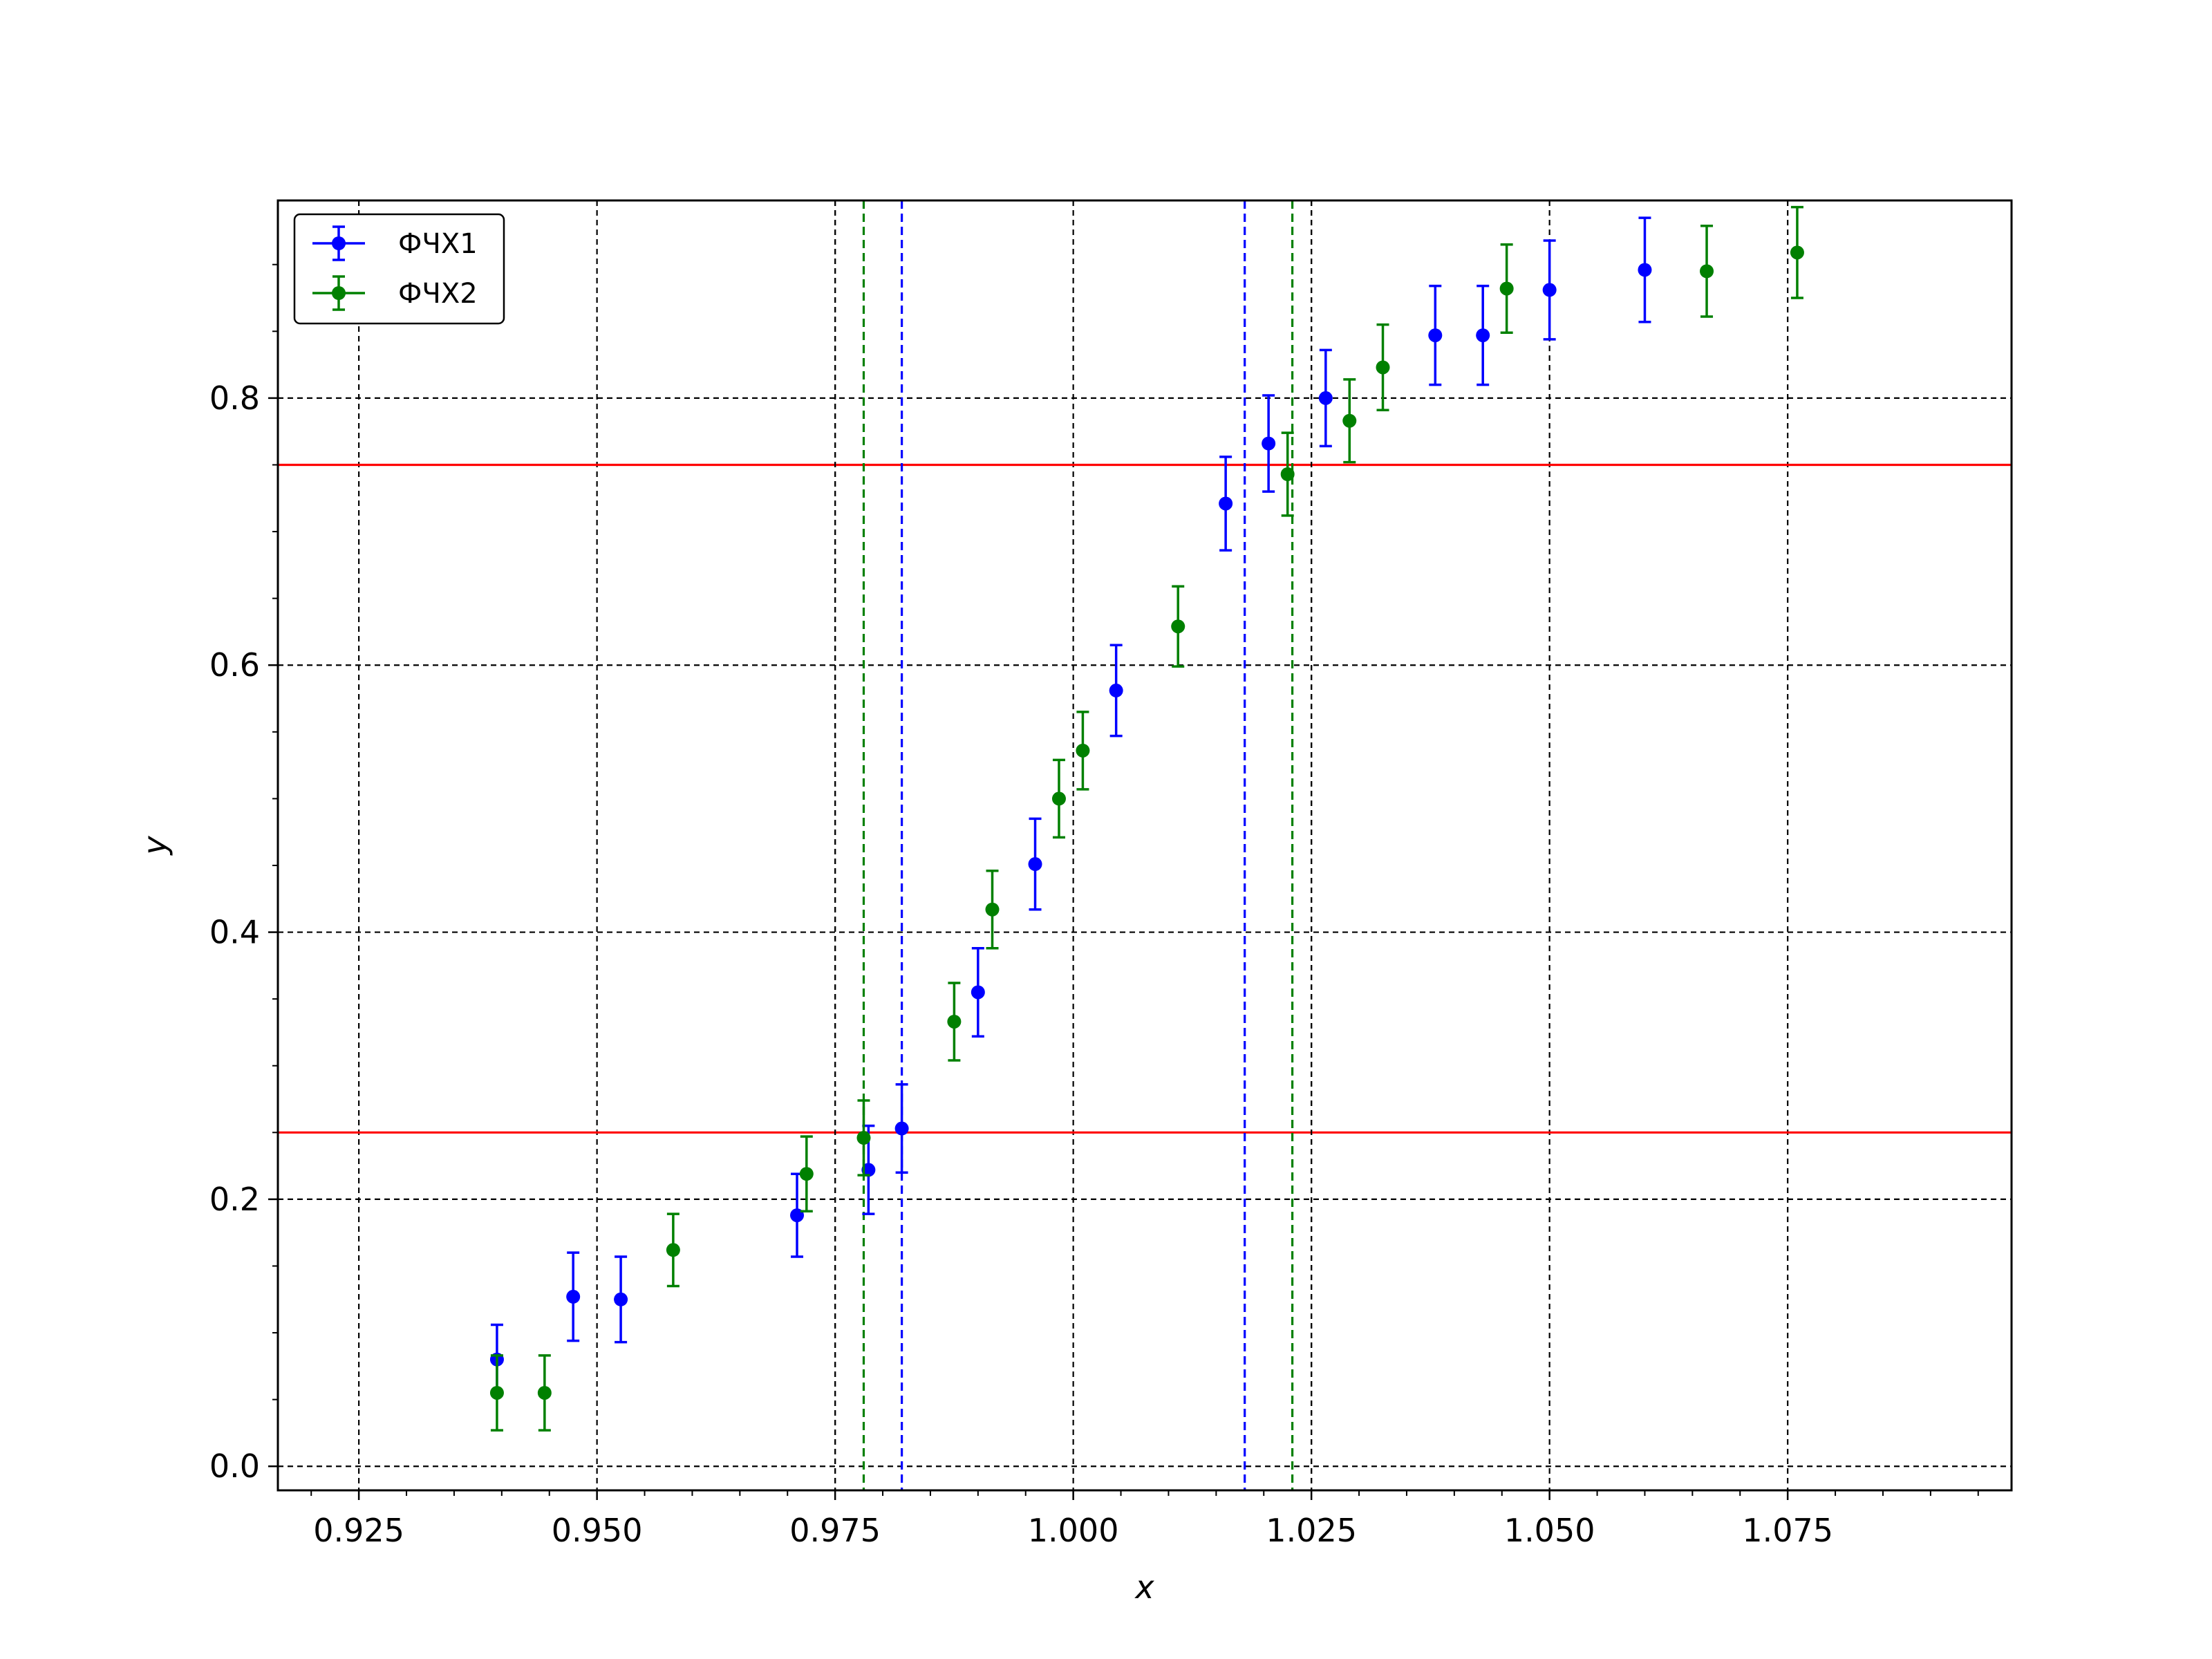 The image size is (2212, 1659). Describe the element at coordinates (438, 244) in the screenshot. I see `legend-label: ФЧХ1` at that location.